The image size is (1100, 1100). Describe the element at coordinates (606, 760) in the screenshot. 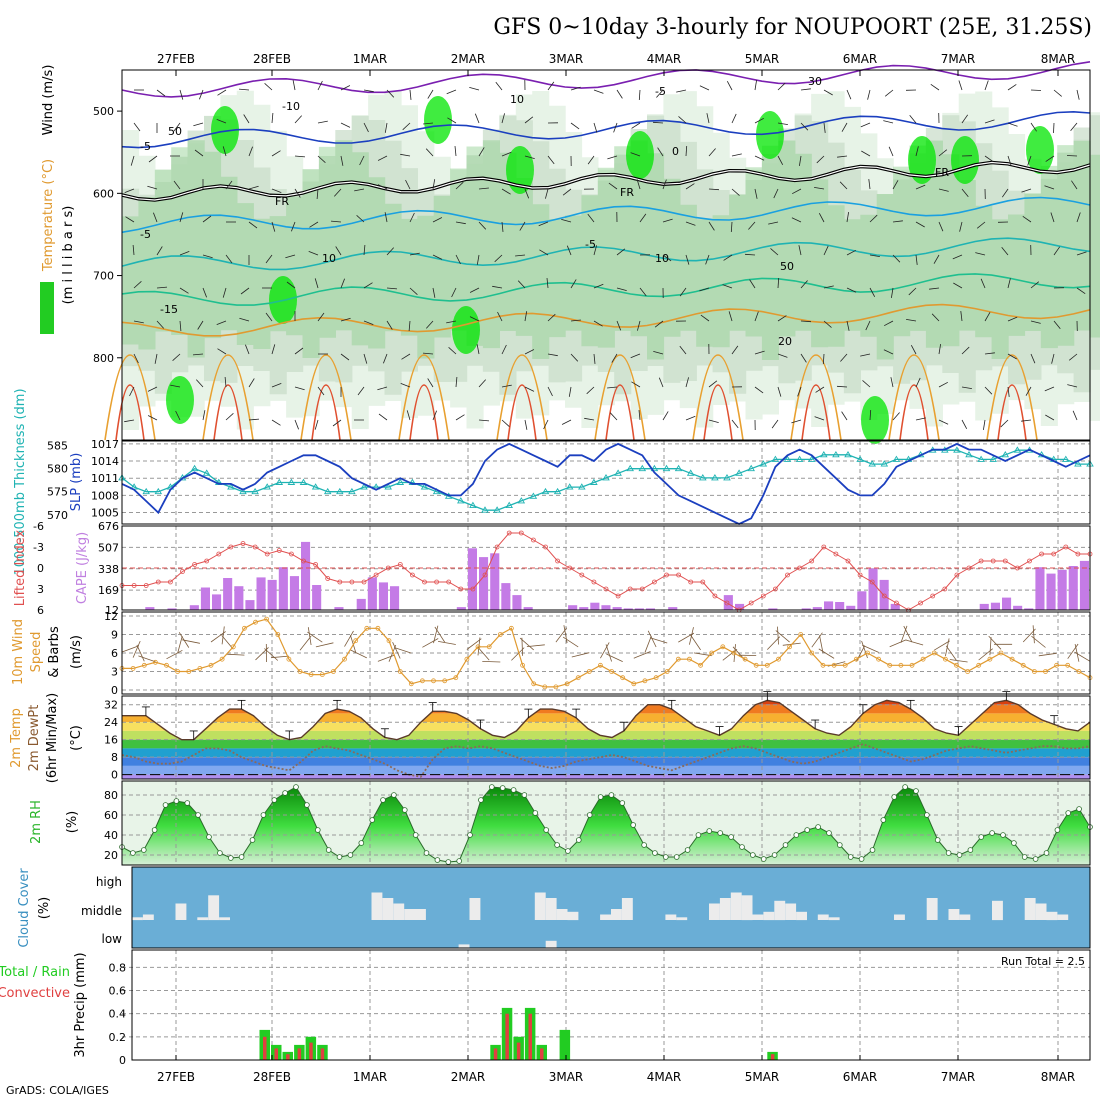

I see `dewpt-line` at that location.